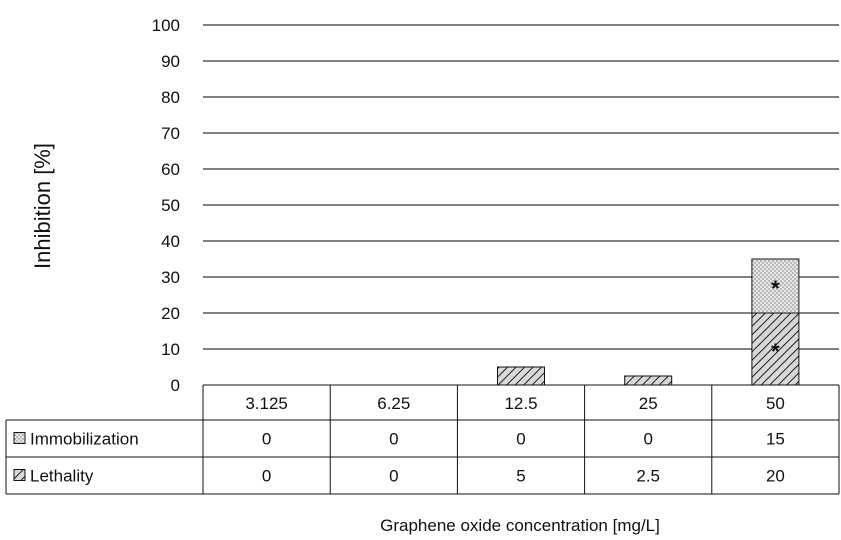 Image resolution: width=841 pixels, height=540 pixels. What do you see at coordinates (170, 277) in the screenshot?
I see `y-tick-label: 30` at bounding box center [170, 277].